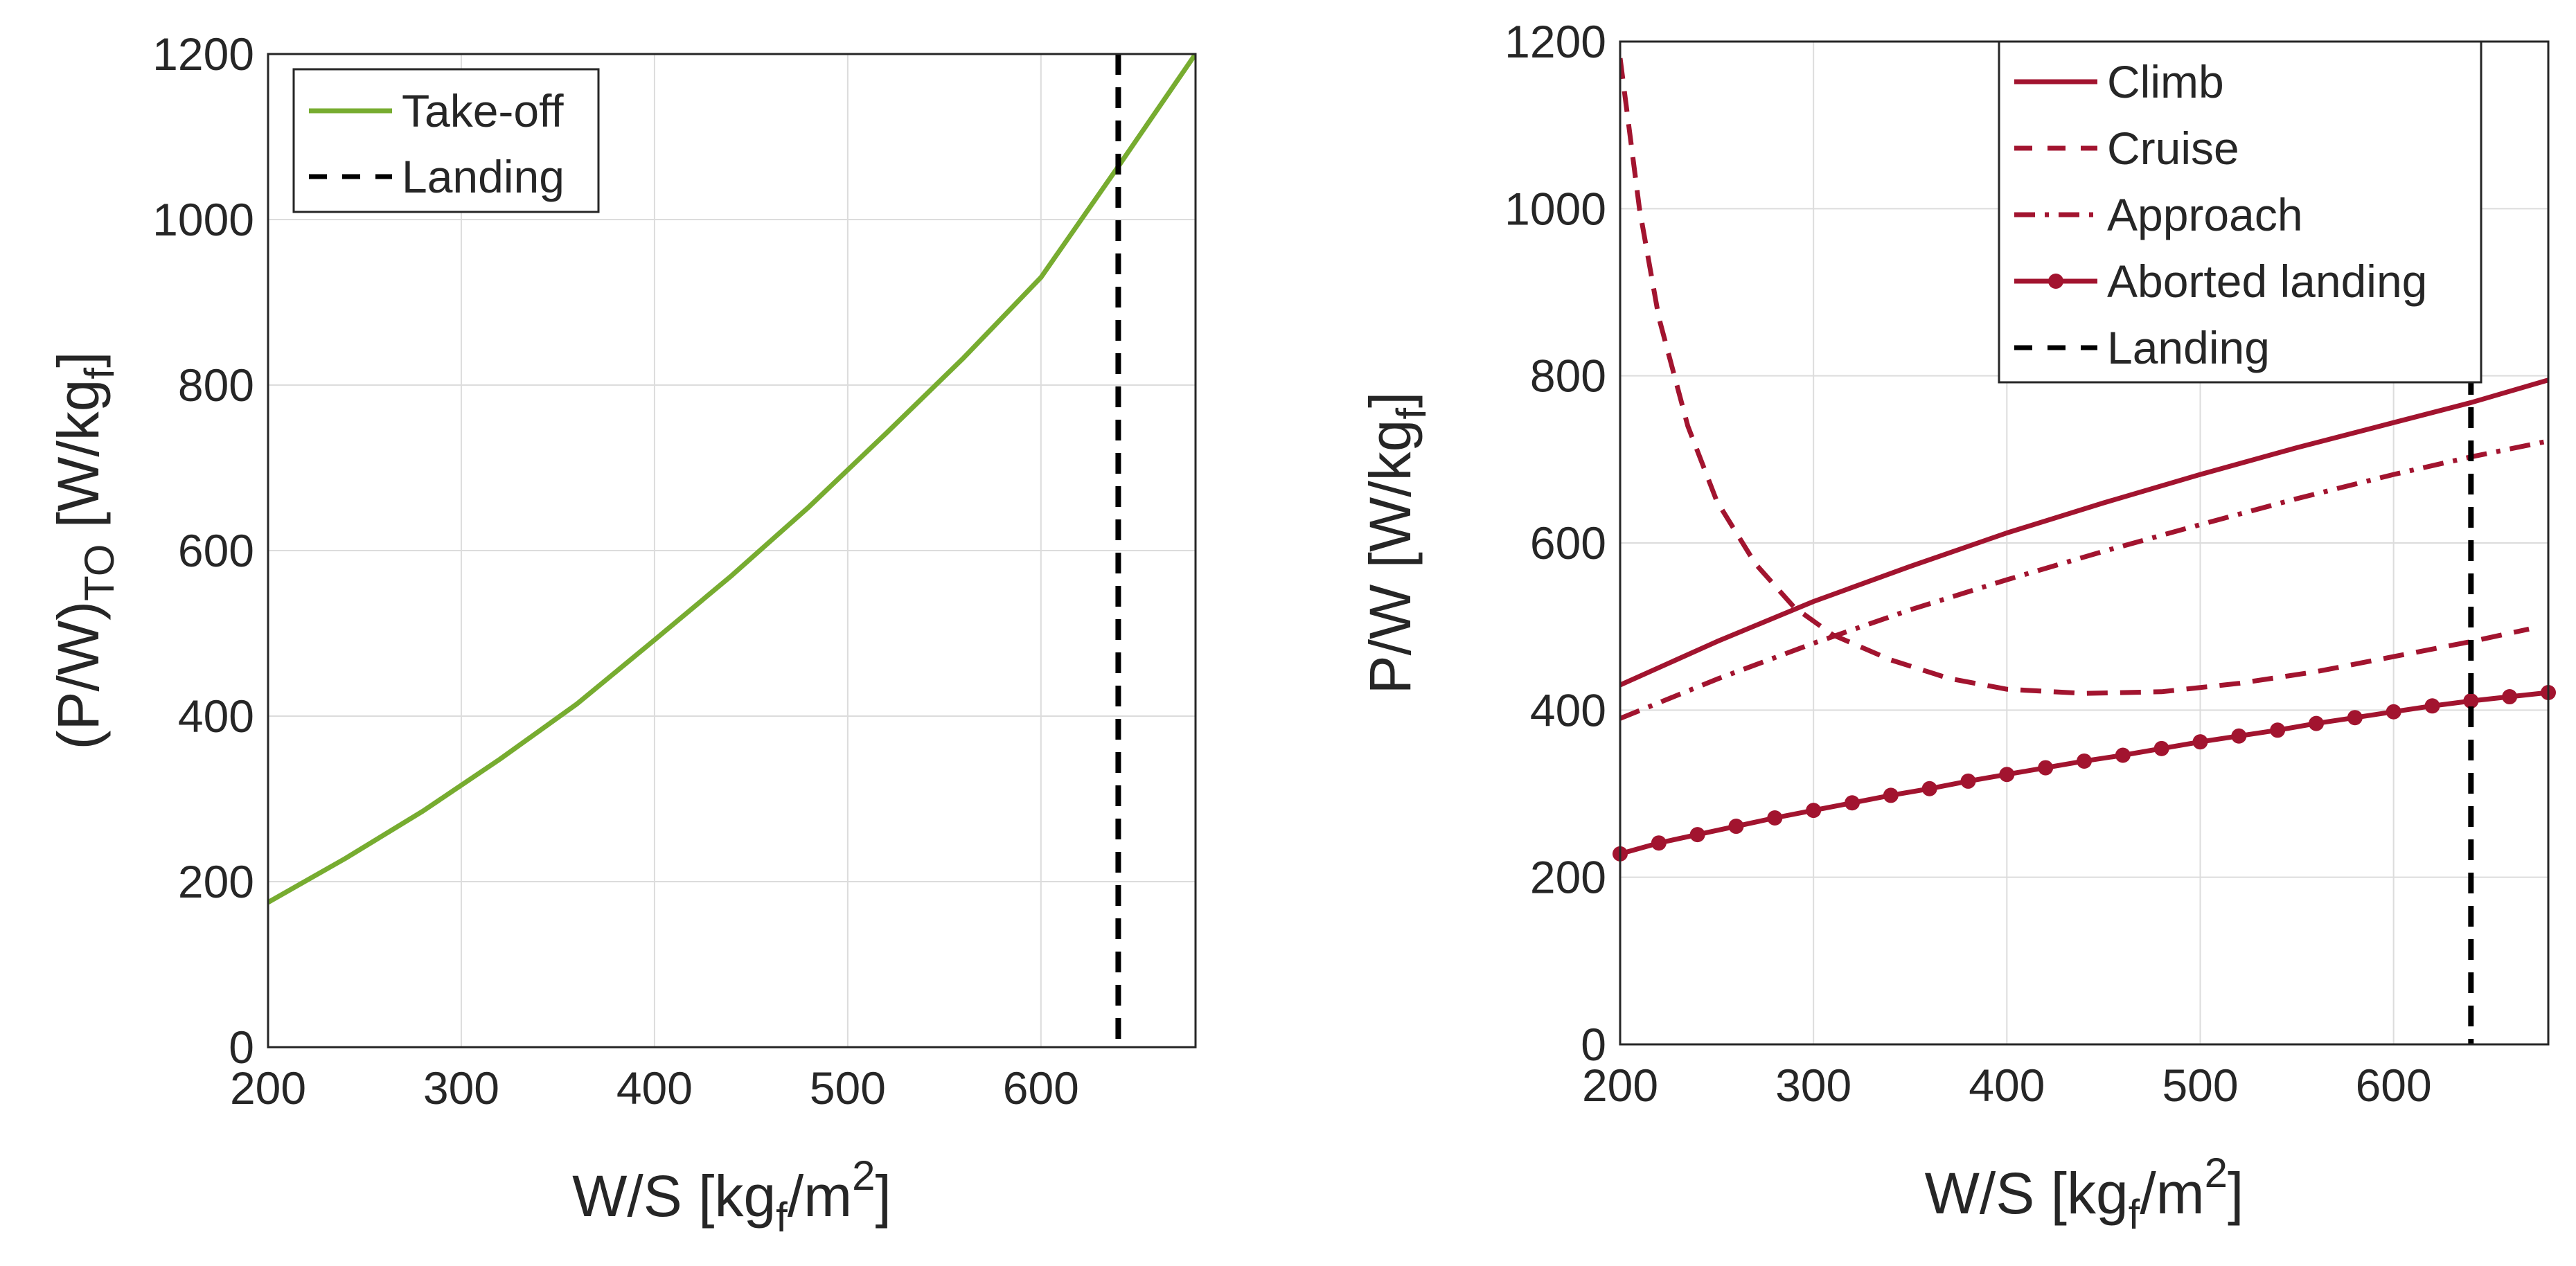 This screenshot has width=2576, height=1266. What do you see at coordinates (2165, 81) in the screenshot?
I see `legend-climb-label: Climb` at bounding box center [2165, 81].